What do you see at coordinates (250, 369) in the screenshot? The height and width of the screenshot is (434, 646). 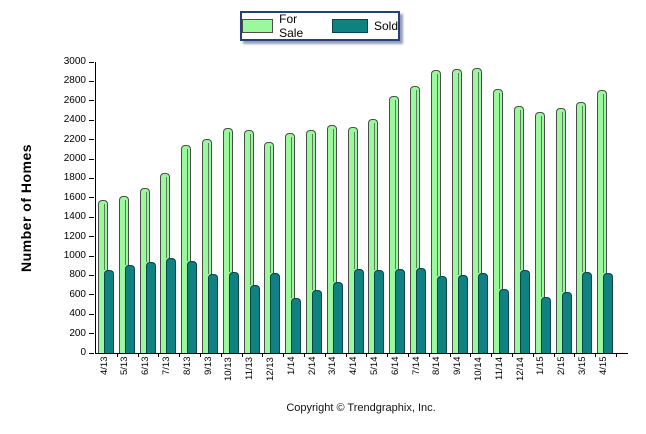 I see `x-tick-label: 11/13` at bounding box center [250, 369].